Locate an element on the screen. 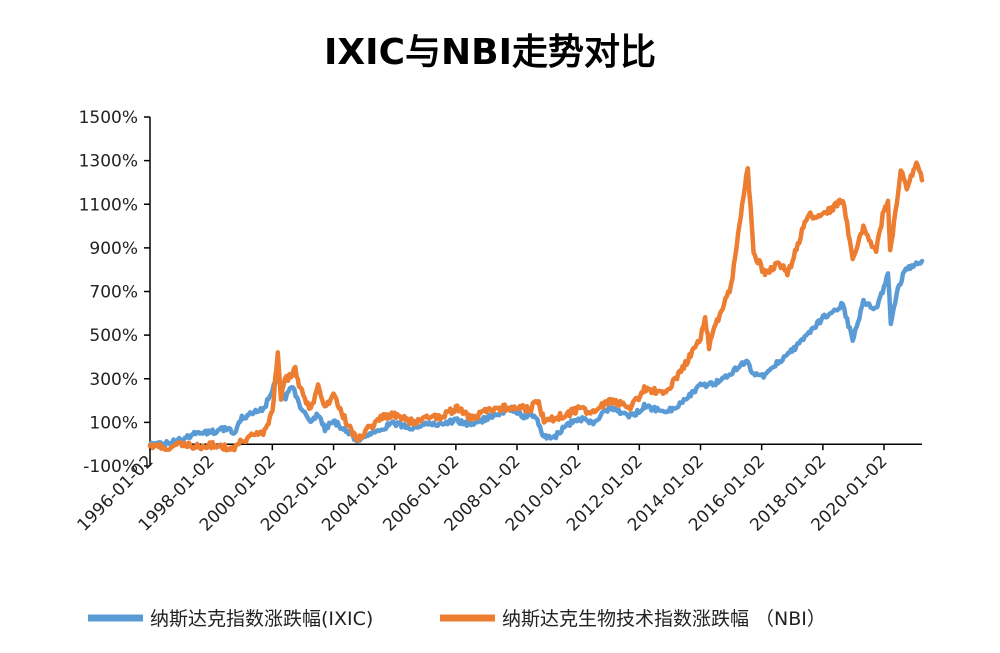  y-tick-label: 500% is located at coordinates (113, 336).